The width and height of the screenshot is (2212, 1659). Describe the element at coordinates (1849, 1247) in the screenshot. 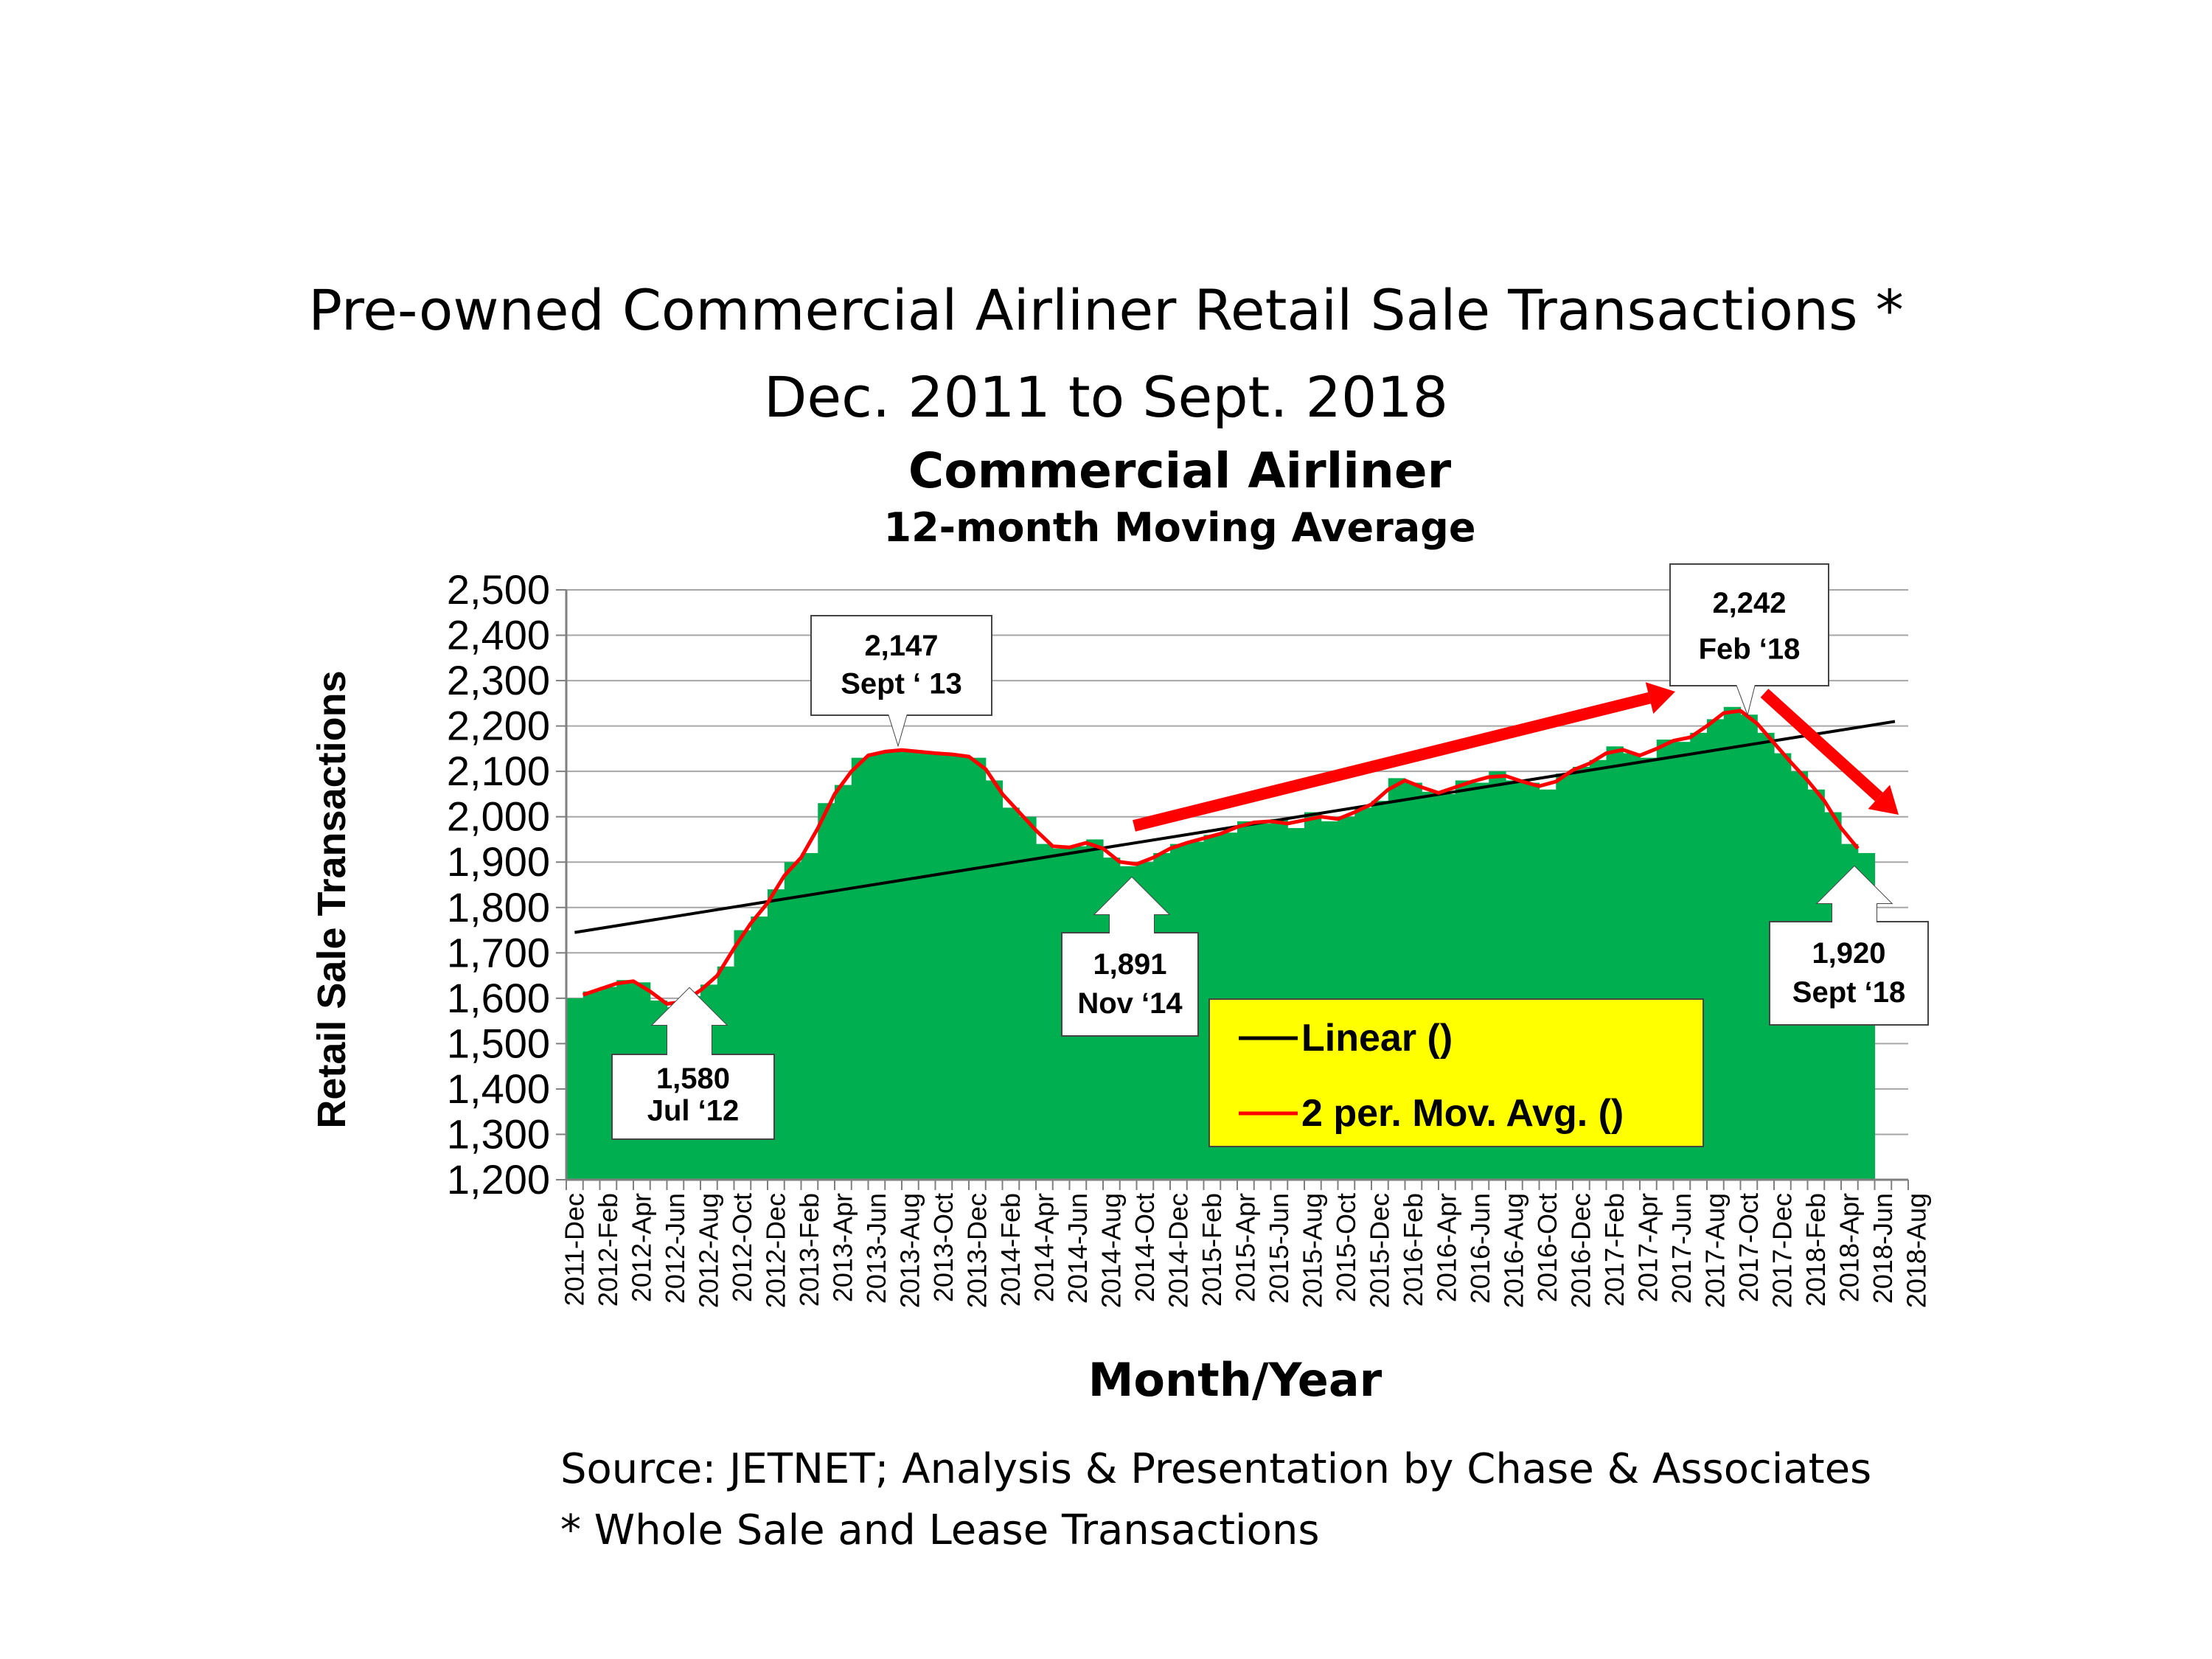

I see `x-tick-label: 2018-Apr` at that location.